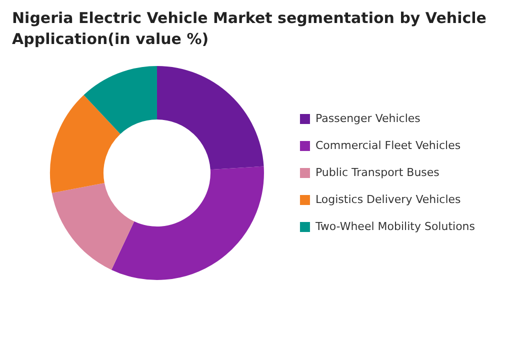 Image resolution: width=505 pixels, height=339 pixels. I want to click on legend-label: Passenger Vehicles, so click(368, 118).